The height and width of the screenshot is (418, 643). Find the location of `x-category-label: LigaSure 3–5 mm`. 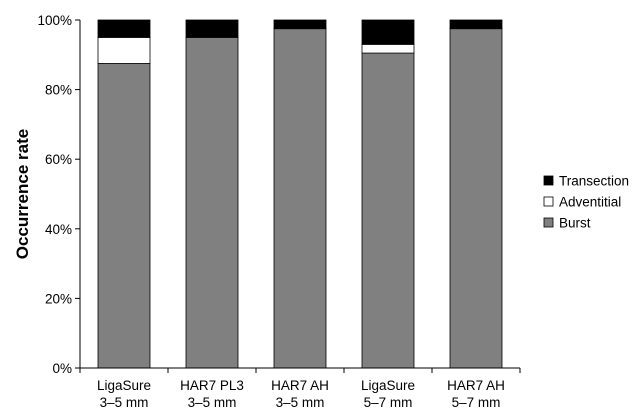

x-category-label: LigaSure 3–5 mm is located at coordinates (124, 394).